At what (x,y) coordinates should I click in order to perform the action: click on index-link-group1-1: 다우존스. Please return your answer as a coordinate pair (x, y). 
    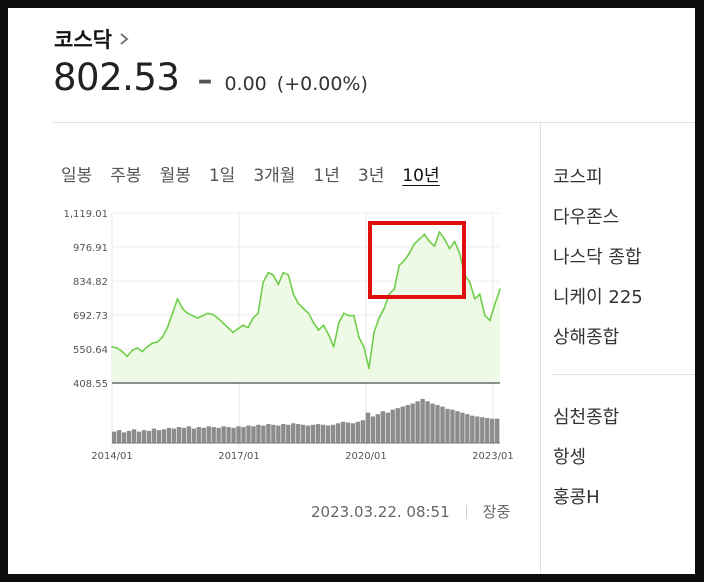
    Looking at the image, I should click on (586, 217).